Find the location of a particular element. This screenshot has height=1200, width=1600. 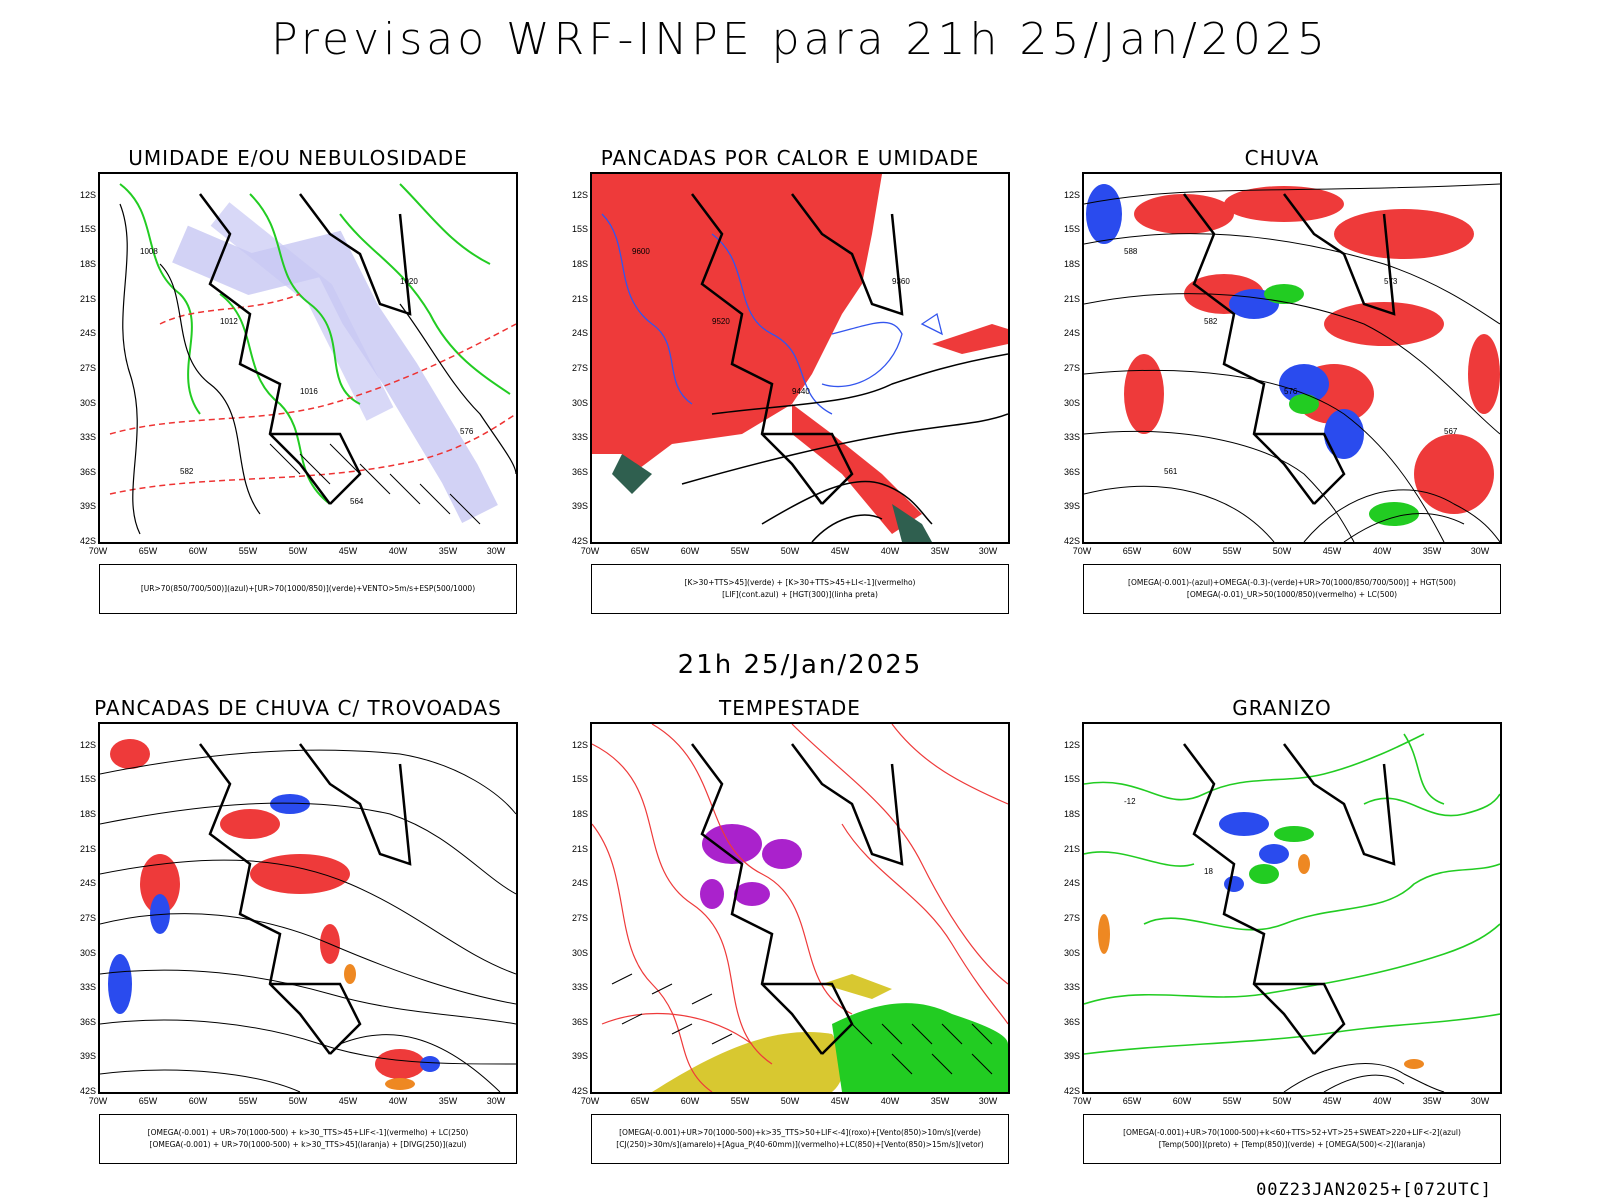

contour-label: 561 is located at coordinates (1171, 471).